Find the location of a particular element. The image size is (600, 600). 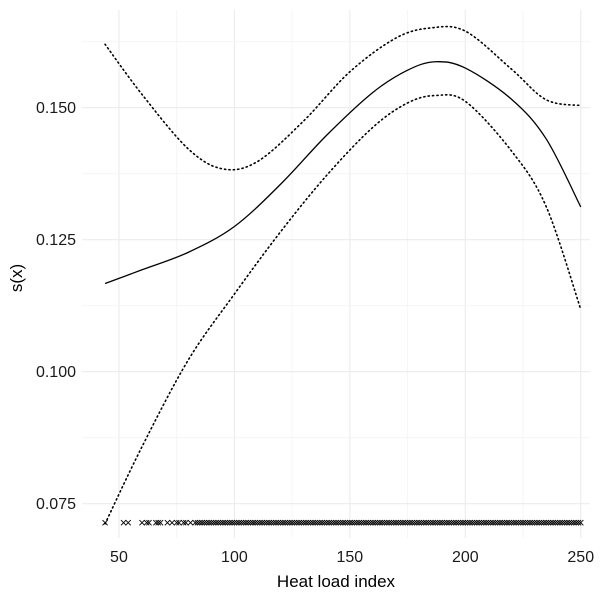

rug-marks is located at coordinates (343, 522).